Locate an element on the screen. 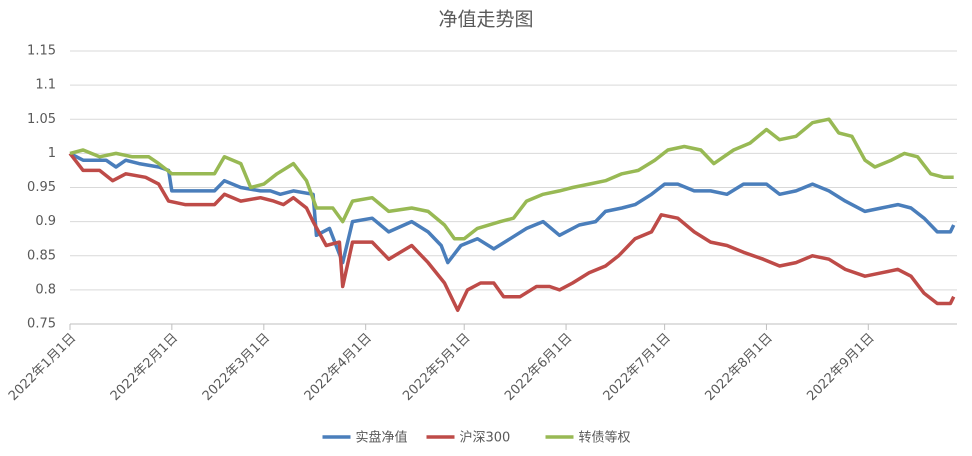 The image size is (972, 456). y-tick-label: 0.75 is located at coordinates (41, 324).